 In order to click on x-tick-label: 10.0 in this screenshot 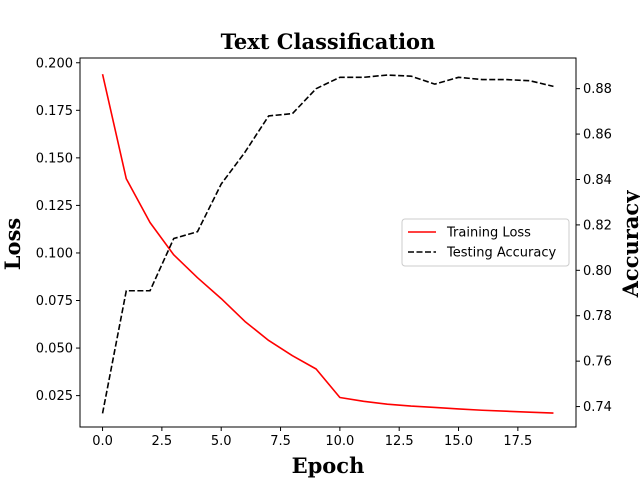, I will do `click(339, 441)`.